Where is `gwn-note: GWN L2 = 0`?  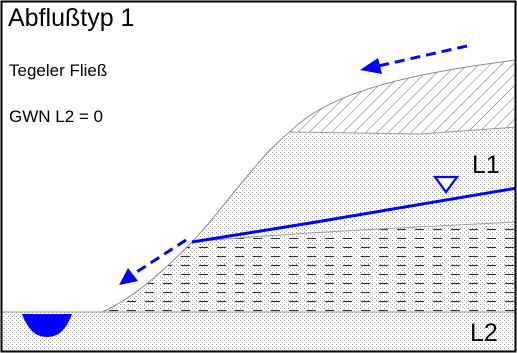
gwn-note: GWN L2 = 0 is located at coordinates (56, 116).